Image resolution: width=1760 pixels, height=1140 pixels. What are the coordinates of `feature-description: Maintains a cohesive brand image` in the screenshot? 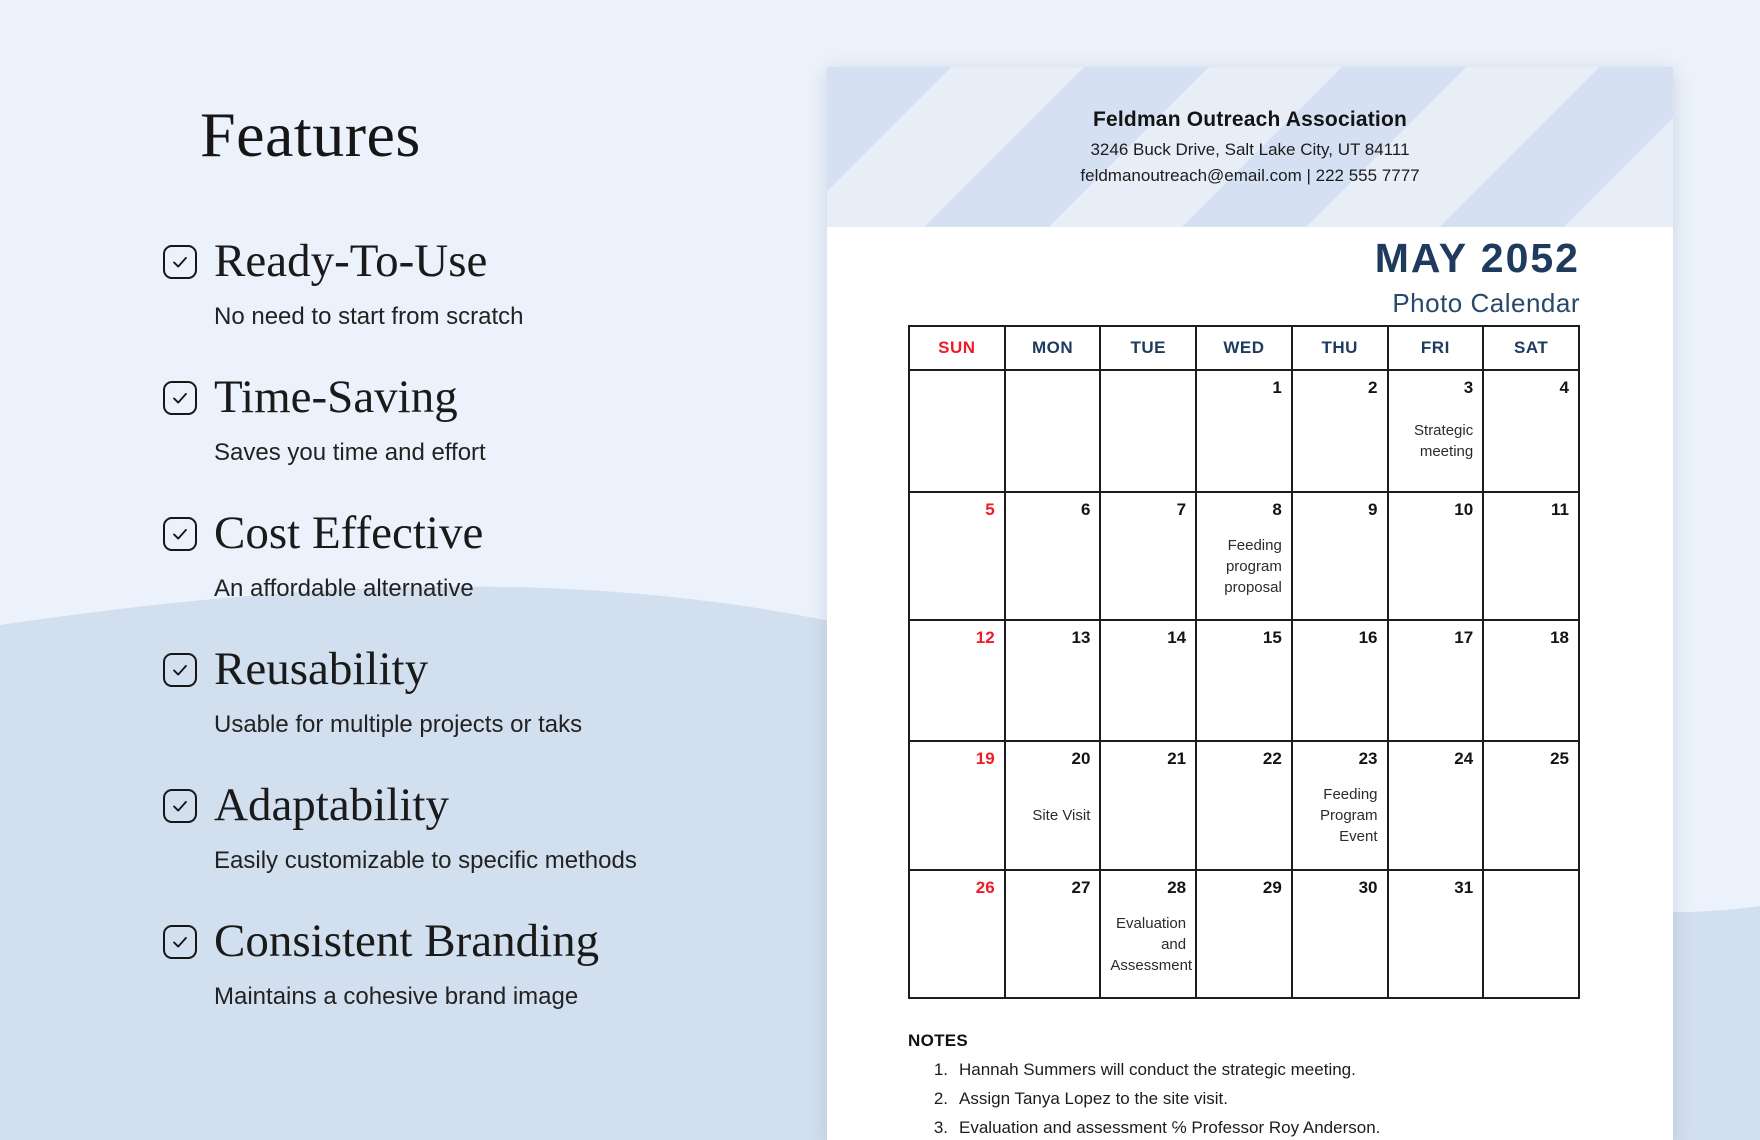 It's located at (396, 996).